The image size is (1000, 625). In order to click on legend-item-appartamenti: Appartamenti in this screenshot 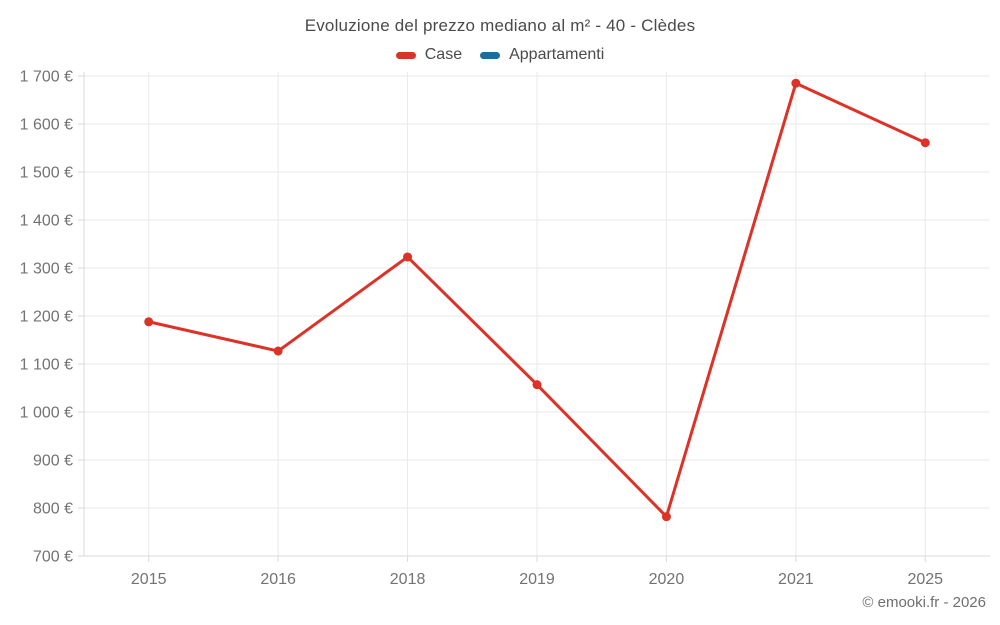, I will do `click(542, 55)`.